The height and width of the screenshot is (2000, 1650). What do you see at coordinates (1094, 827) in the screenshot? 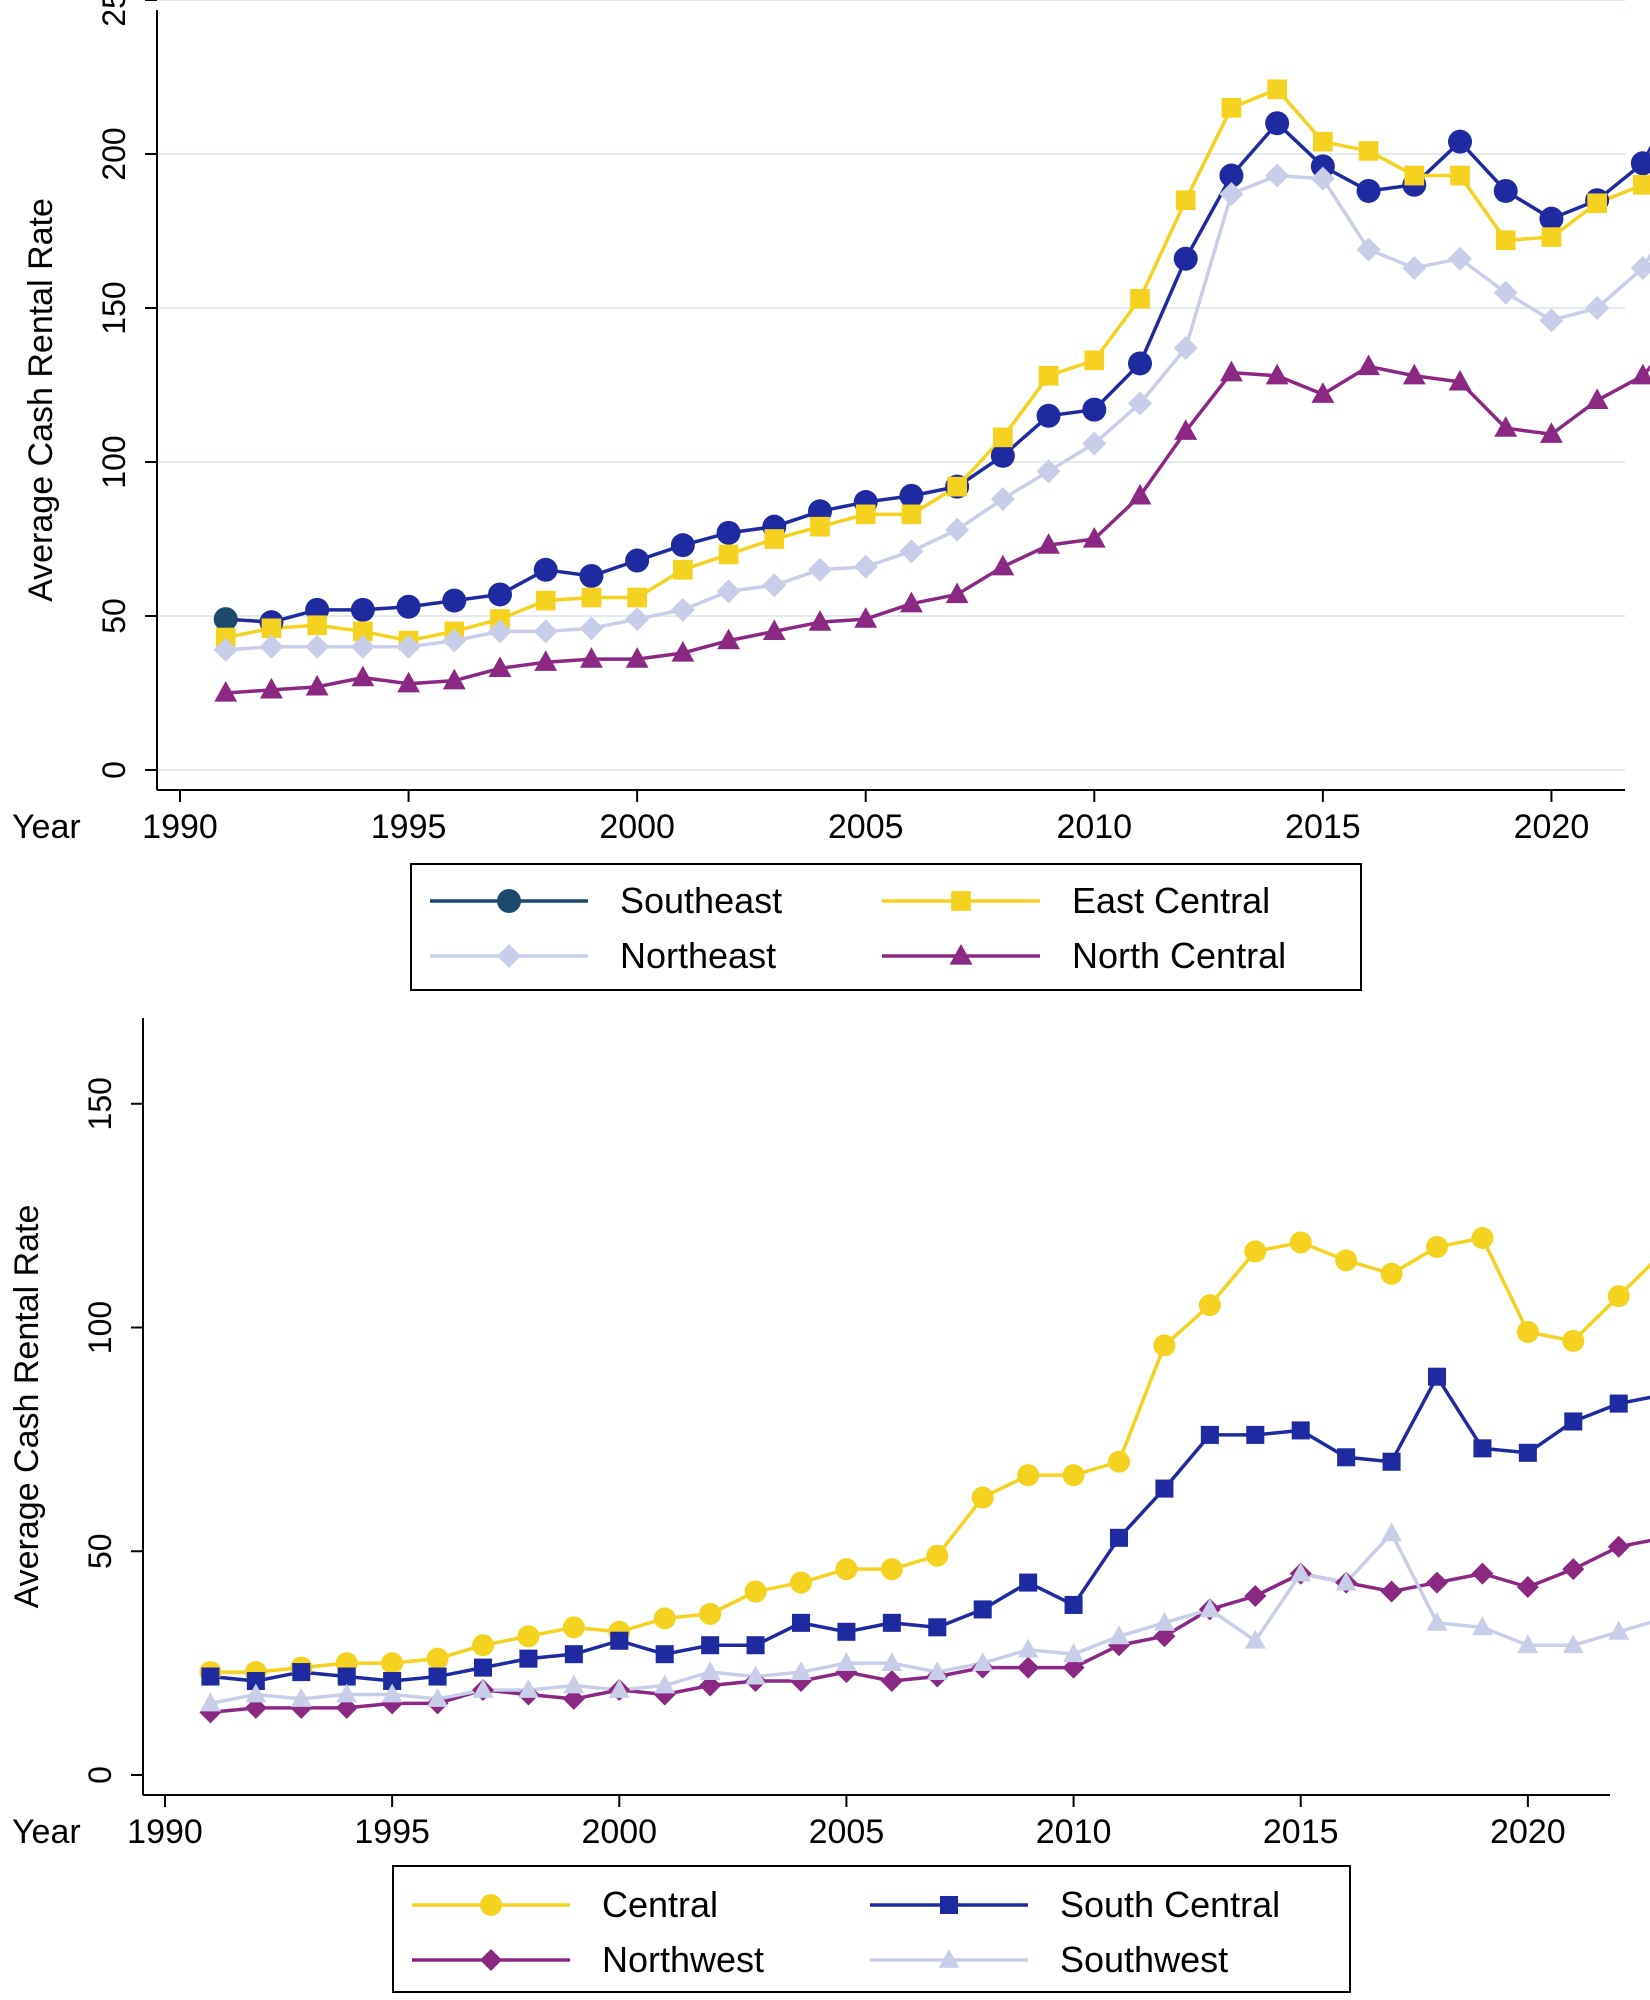
I see `x-tick-label: 2010` at bounding box center [1094, 827].